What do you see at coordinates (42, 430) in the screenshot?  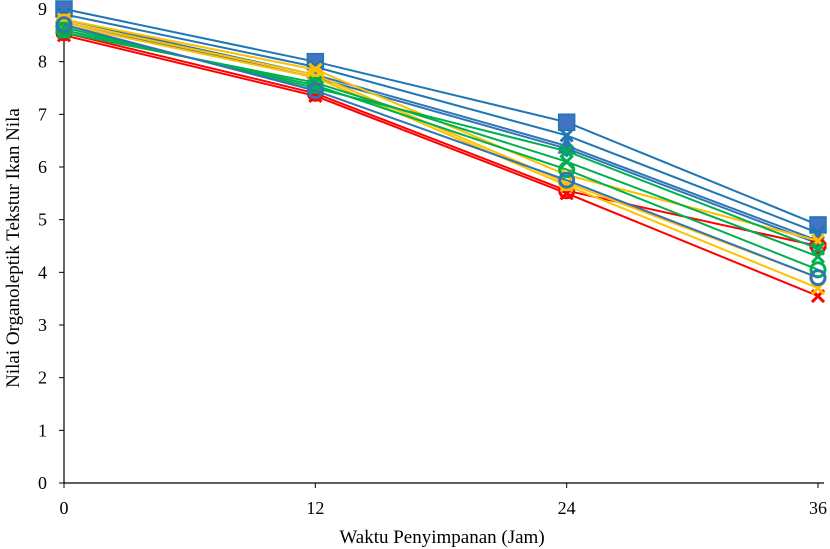 I see `y-tick-label: 1` at bounding box center [42, 430].